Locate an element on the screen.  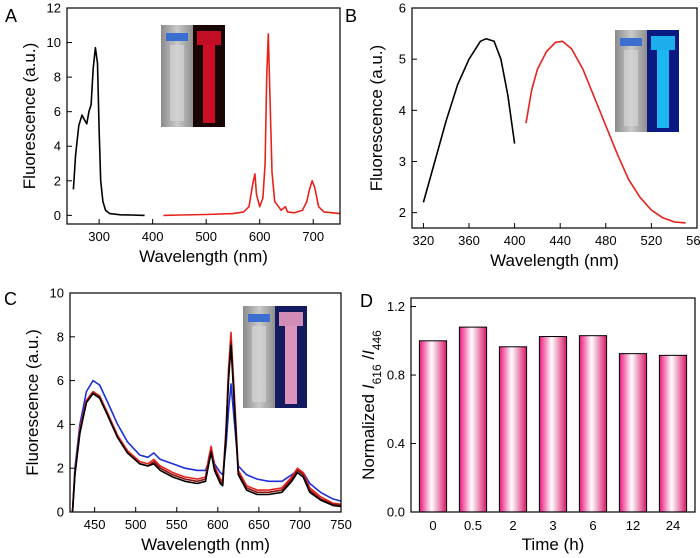
x-tick-label: 6 is located at coordinates (592, 525).